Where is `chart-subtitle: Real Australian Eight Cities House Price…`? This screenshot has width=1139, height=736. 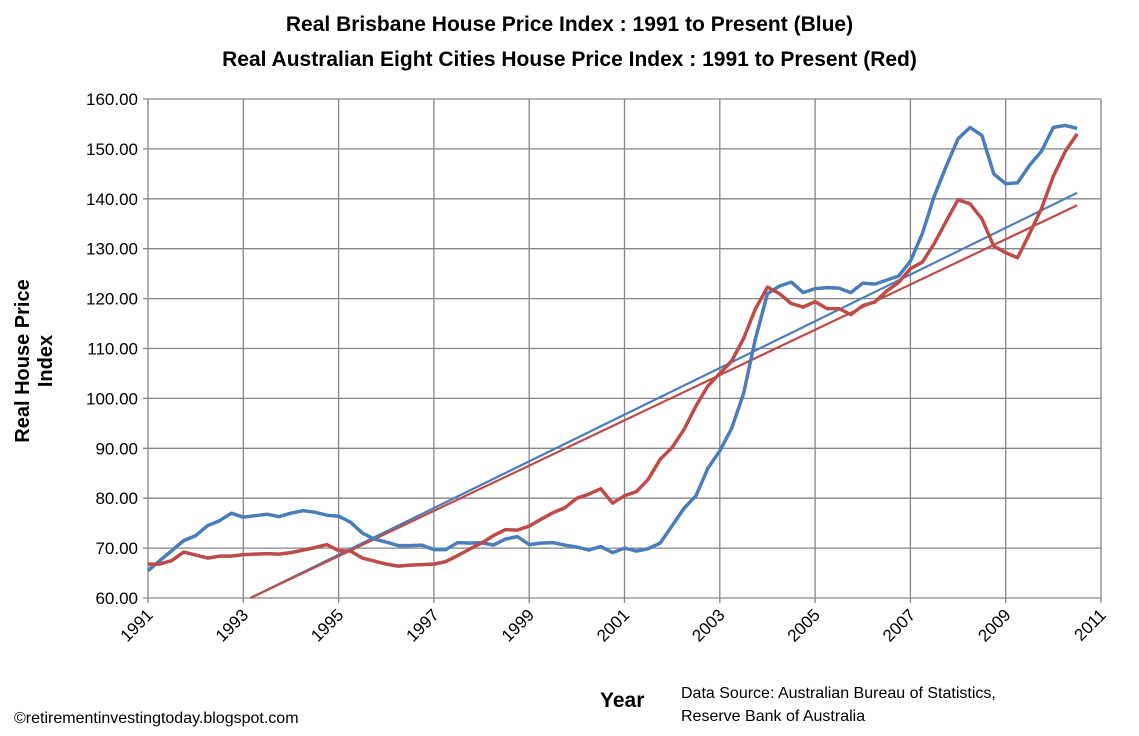 chart-subtitle: Real Australian Eight Cities House Price… is located at coordinates (569, 59).